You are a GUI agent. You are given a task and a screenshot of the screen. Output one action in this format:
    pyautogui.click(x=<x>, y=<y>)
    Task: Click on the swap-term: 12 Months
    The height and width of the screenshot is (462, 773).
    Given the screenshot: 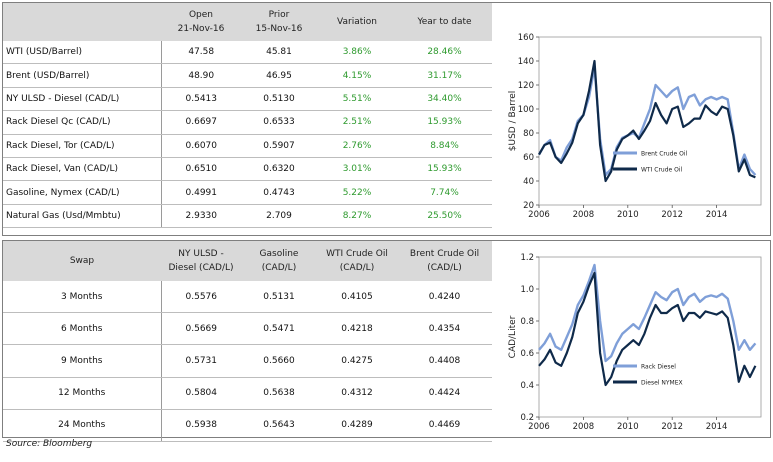 What is the action you would take?
    pyautogui.click(x=82, y=393)
    